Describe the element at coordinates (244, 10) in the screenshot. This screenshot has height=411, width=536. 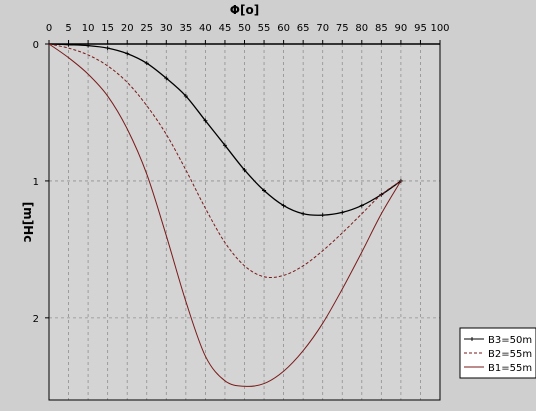
I see `x-axis-title: Φ[o]` at that location.